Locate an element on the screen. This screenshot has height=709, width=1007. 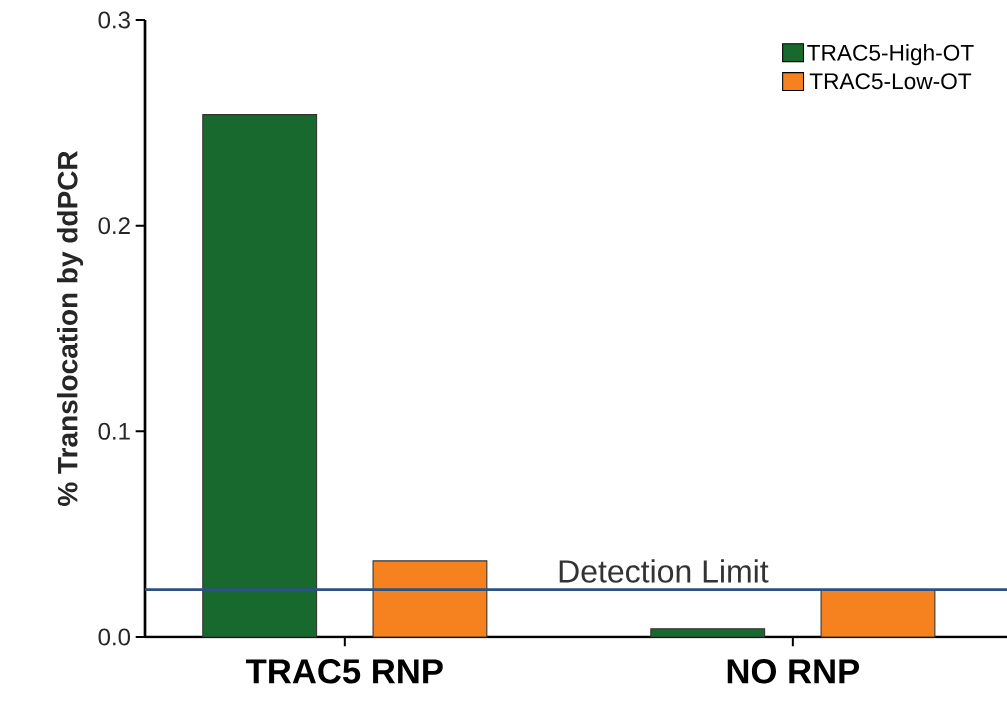
y-axis-title: % Translocation by ddPCR is located at coordinates (70, 328).